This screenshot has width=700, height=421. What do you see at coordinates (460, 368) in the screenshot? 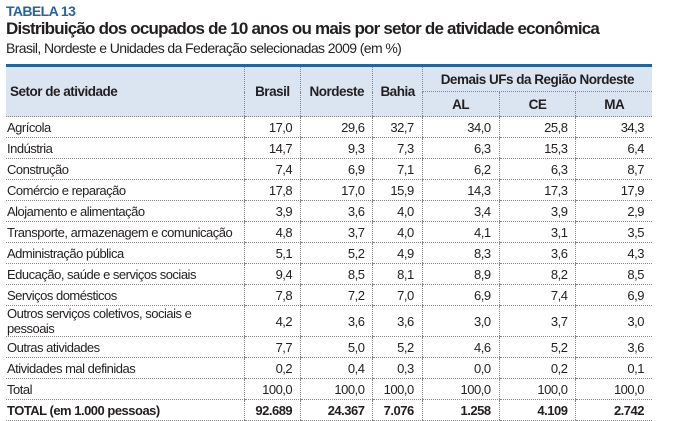
I see `cell-value: 0,0` at bounding box center [460, 368].